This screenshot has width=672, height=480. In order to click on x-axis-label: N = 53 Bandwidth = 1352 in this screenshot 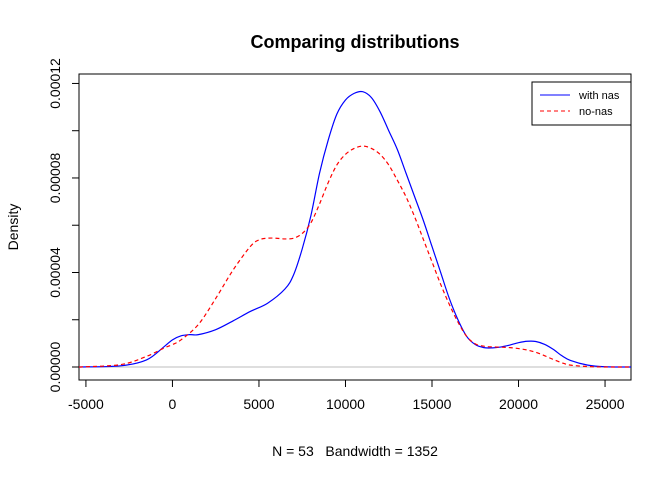, I will do `click(355, 451)`.